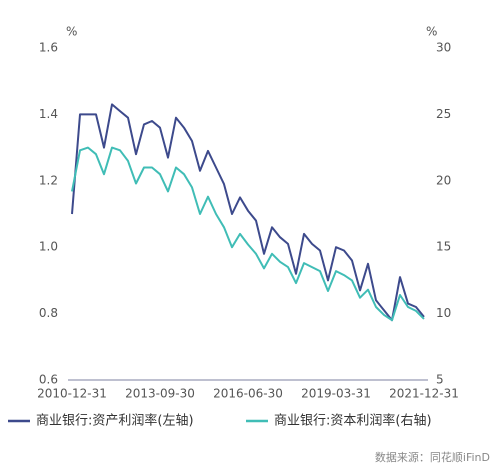  What do you see at coordinates (220, 421) in the screenshot?
I see `legend: 商业银行:资产利润率(左轴) 商业银行:资本利润率(右轴)` at bounding box center [220, 421].